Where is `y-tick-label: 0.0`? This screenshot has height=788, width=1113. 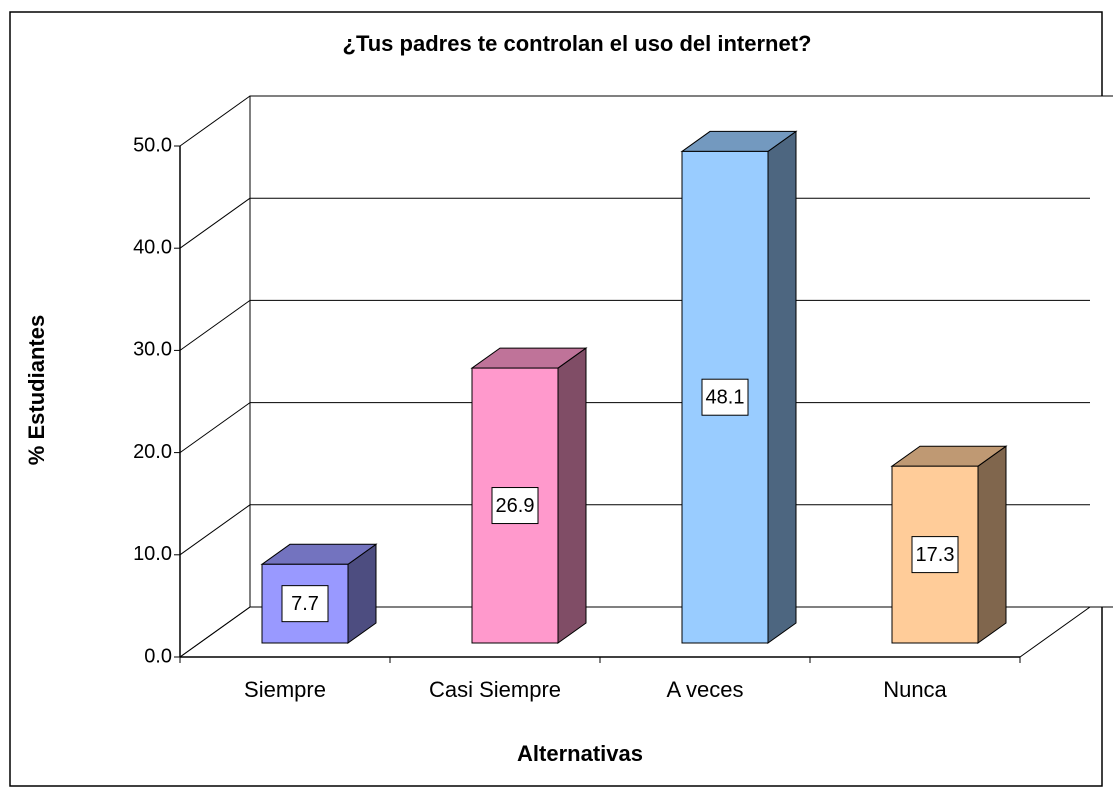
y-tick-label: 0.0 is located at coordinates (158, 656).